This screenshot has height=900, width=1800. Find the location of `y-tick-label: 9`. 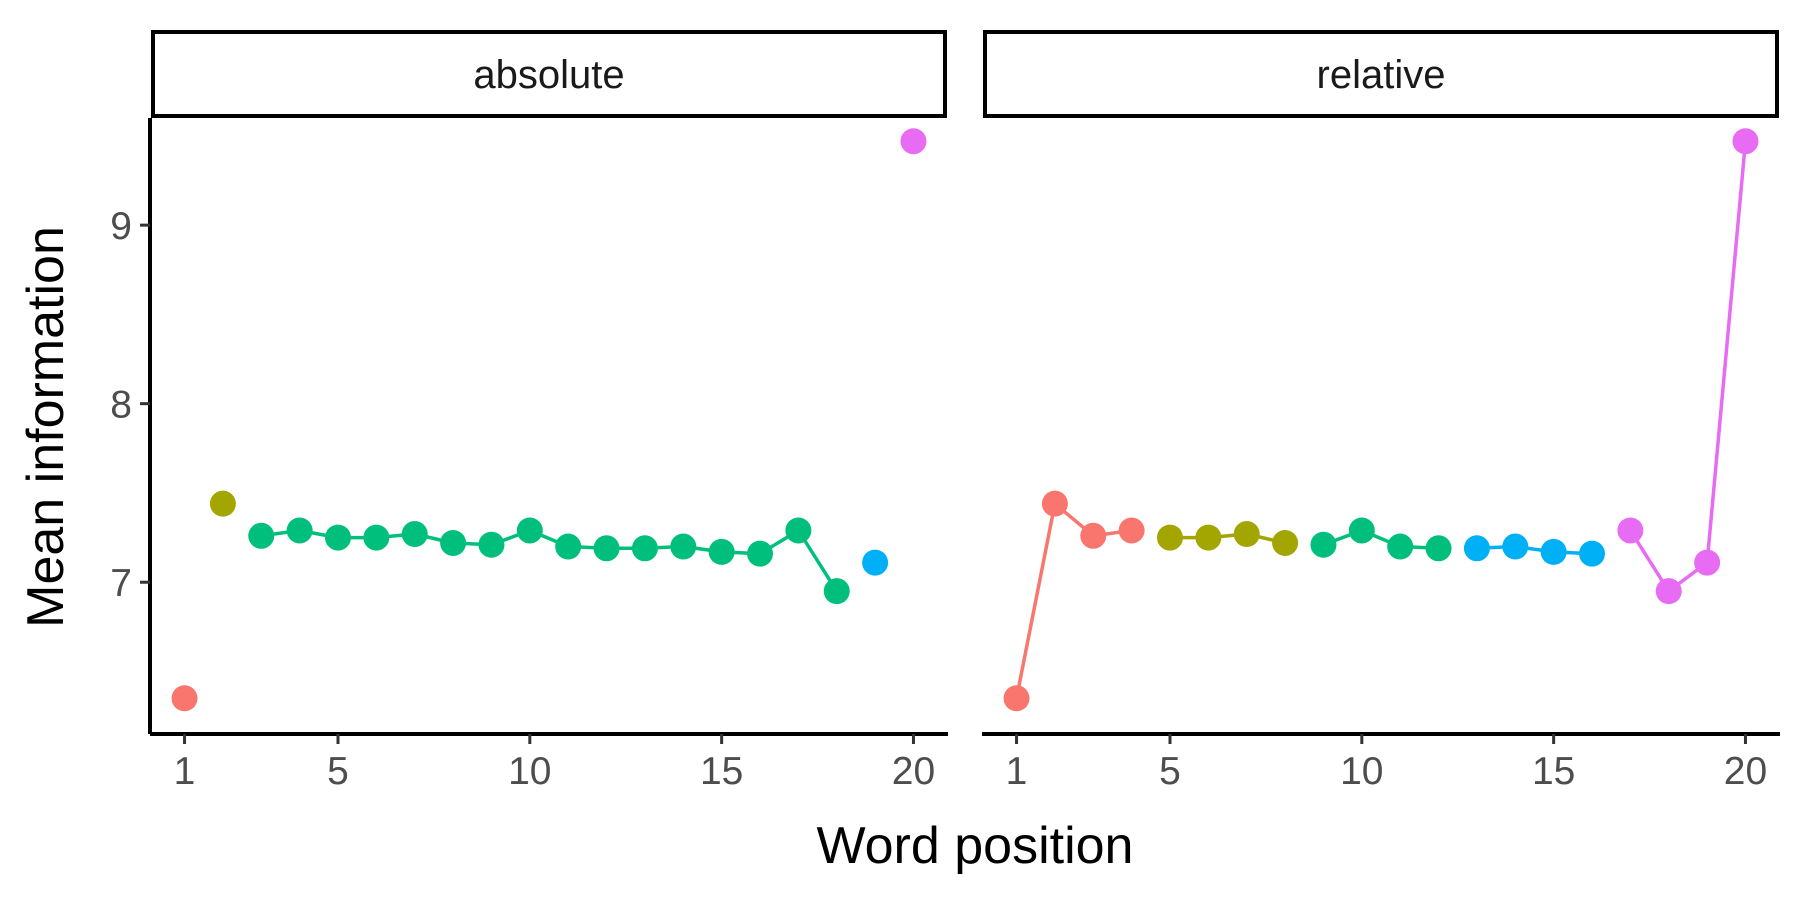

y-tick-label: 9 is located at coordinates (121, 226).